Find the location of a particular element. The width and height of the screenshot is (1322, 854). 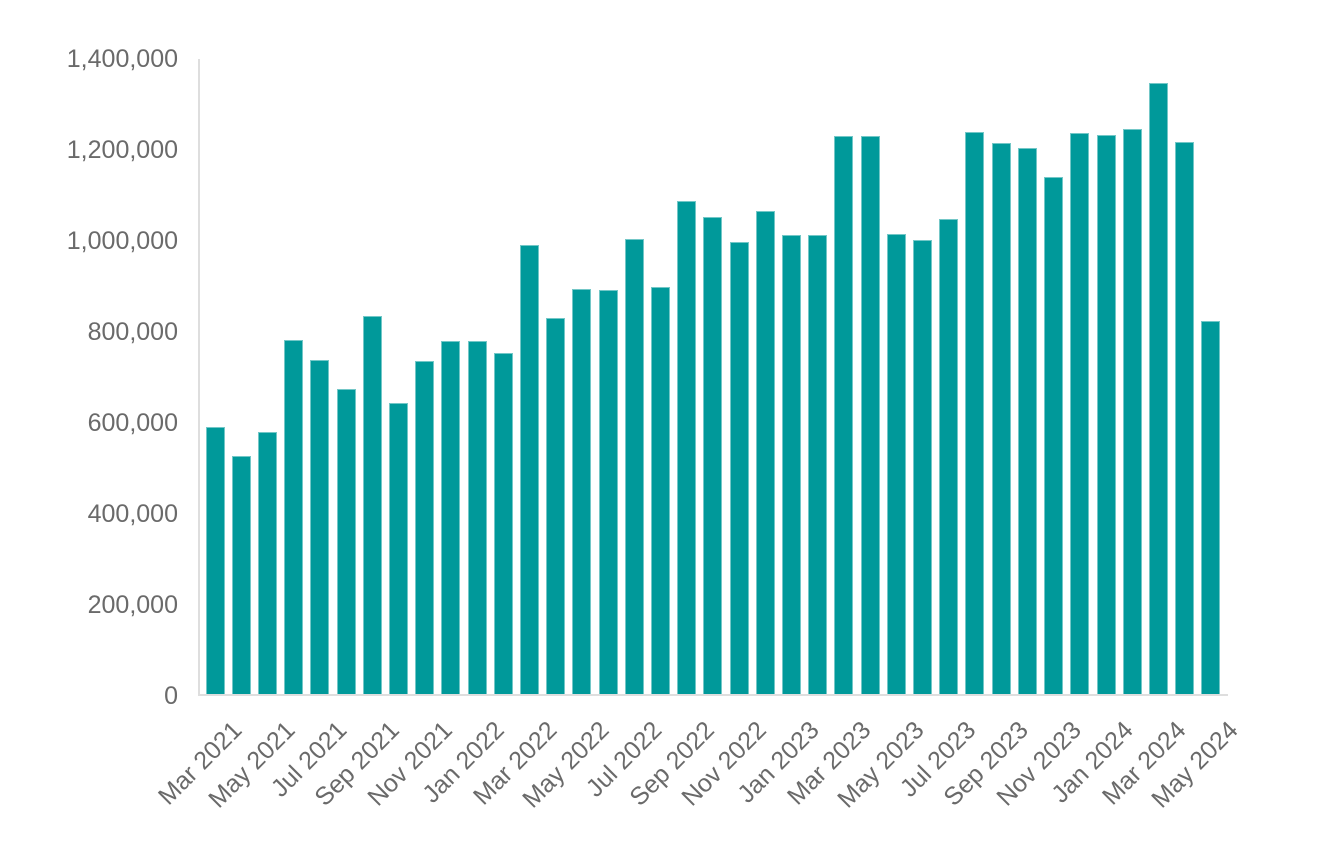

bar-jun-2022 is located at coordinates (608, 492).